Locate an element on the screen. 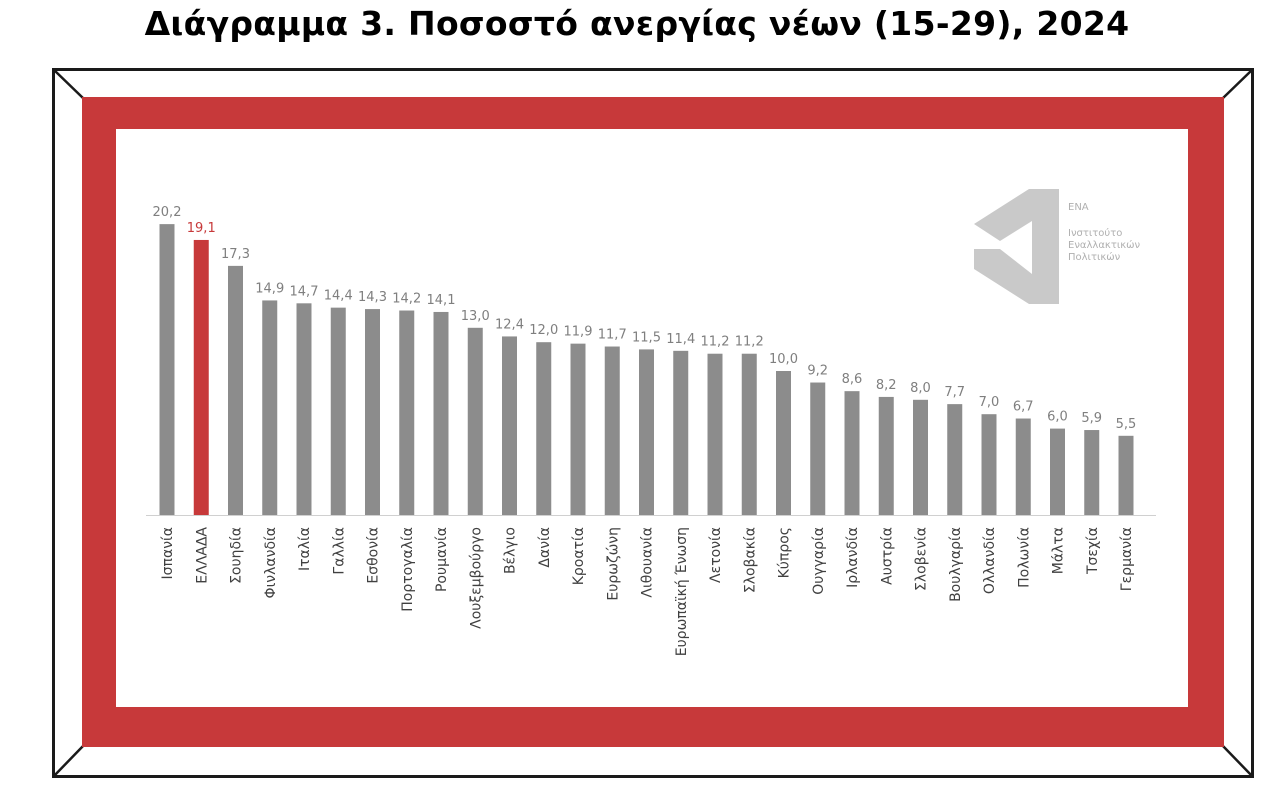 The image size is (1274, 798). category-label-6: Εσθονία is located at coordinates (374, 555).